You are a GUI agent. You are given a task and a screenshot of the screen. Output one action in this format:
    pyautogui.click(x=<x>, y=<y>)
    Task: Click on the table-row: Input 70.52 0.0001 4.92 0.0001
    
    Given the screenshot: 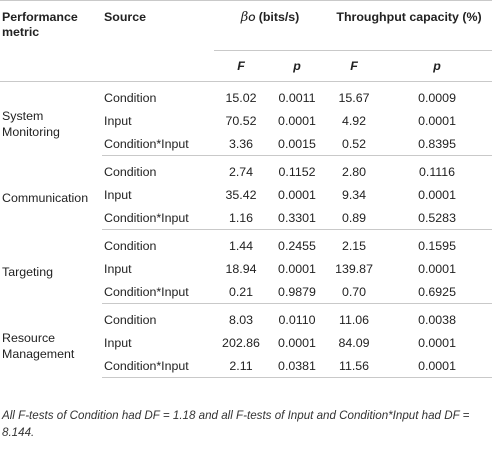 What is the action you would take?
    pyautogui.click(x=246, y=120)
    